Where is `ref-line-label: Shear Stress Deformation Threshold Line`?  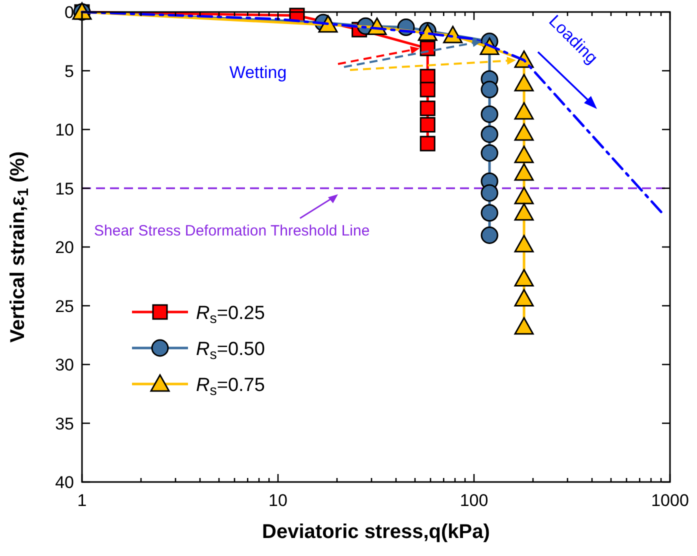 ref-line-label: Shear Stress Deformation Threshold Line is located at coordinates (232, 231).